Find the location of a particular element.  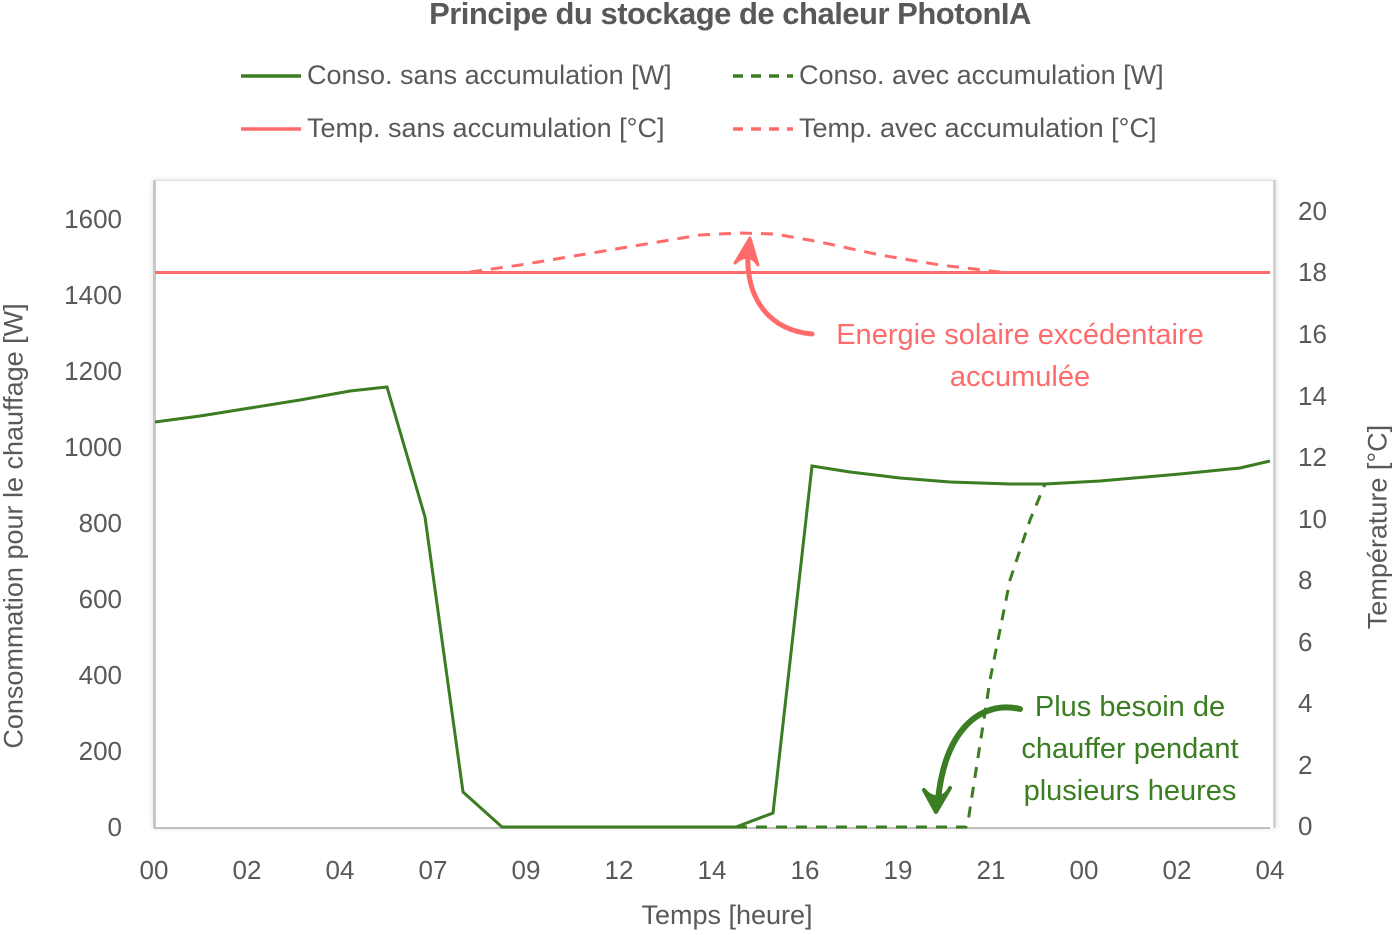

y-right-tick: 18 is located at coordinates (1312, 272).